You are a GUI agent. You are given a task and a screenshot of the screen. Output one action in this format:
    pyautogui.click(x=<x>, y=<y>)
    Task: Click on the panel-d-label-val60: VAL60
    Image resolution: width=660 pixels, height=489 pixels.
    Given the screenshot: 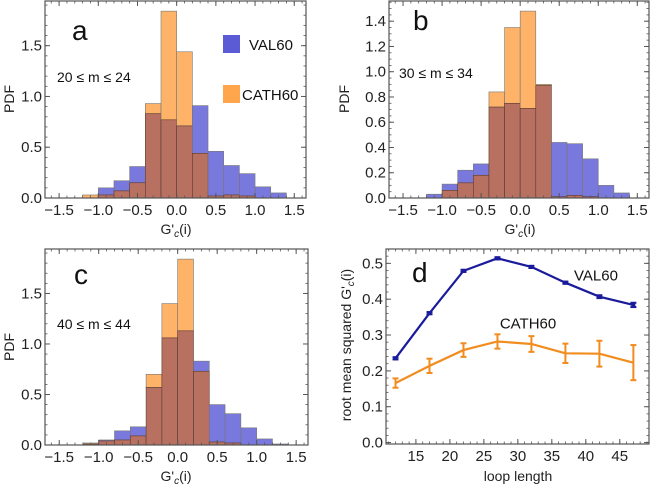 What is the action you would take?
    pyautogui.click(x=596, y=276)
    